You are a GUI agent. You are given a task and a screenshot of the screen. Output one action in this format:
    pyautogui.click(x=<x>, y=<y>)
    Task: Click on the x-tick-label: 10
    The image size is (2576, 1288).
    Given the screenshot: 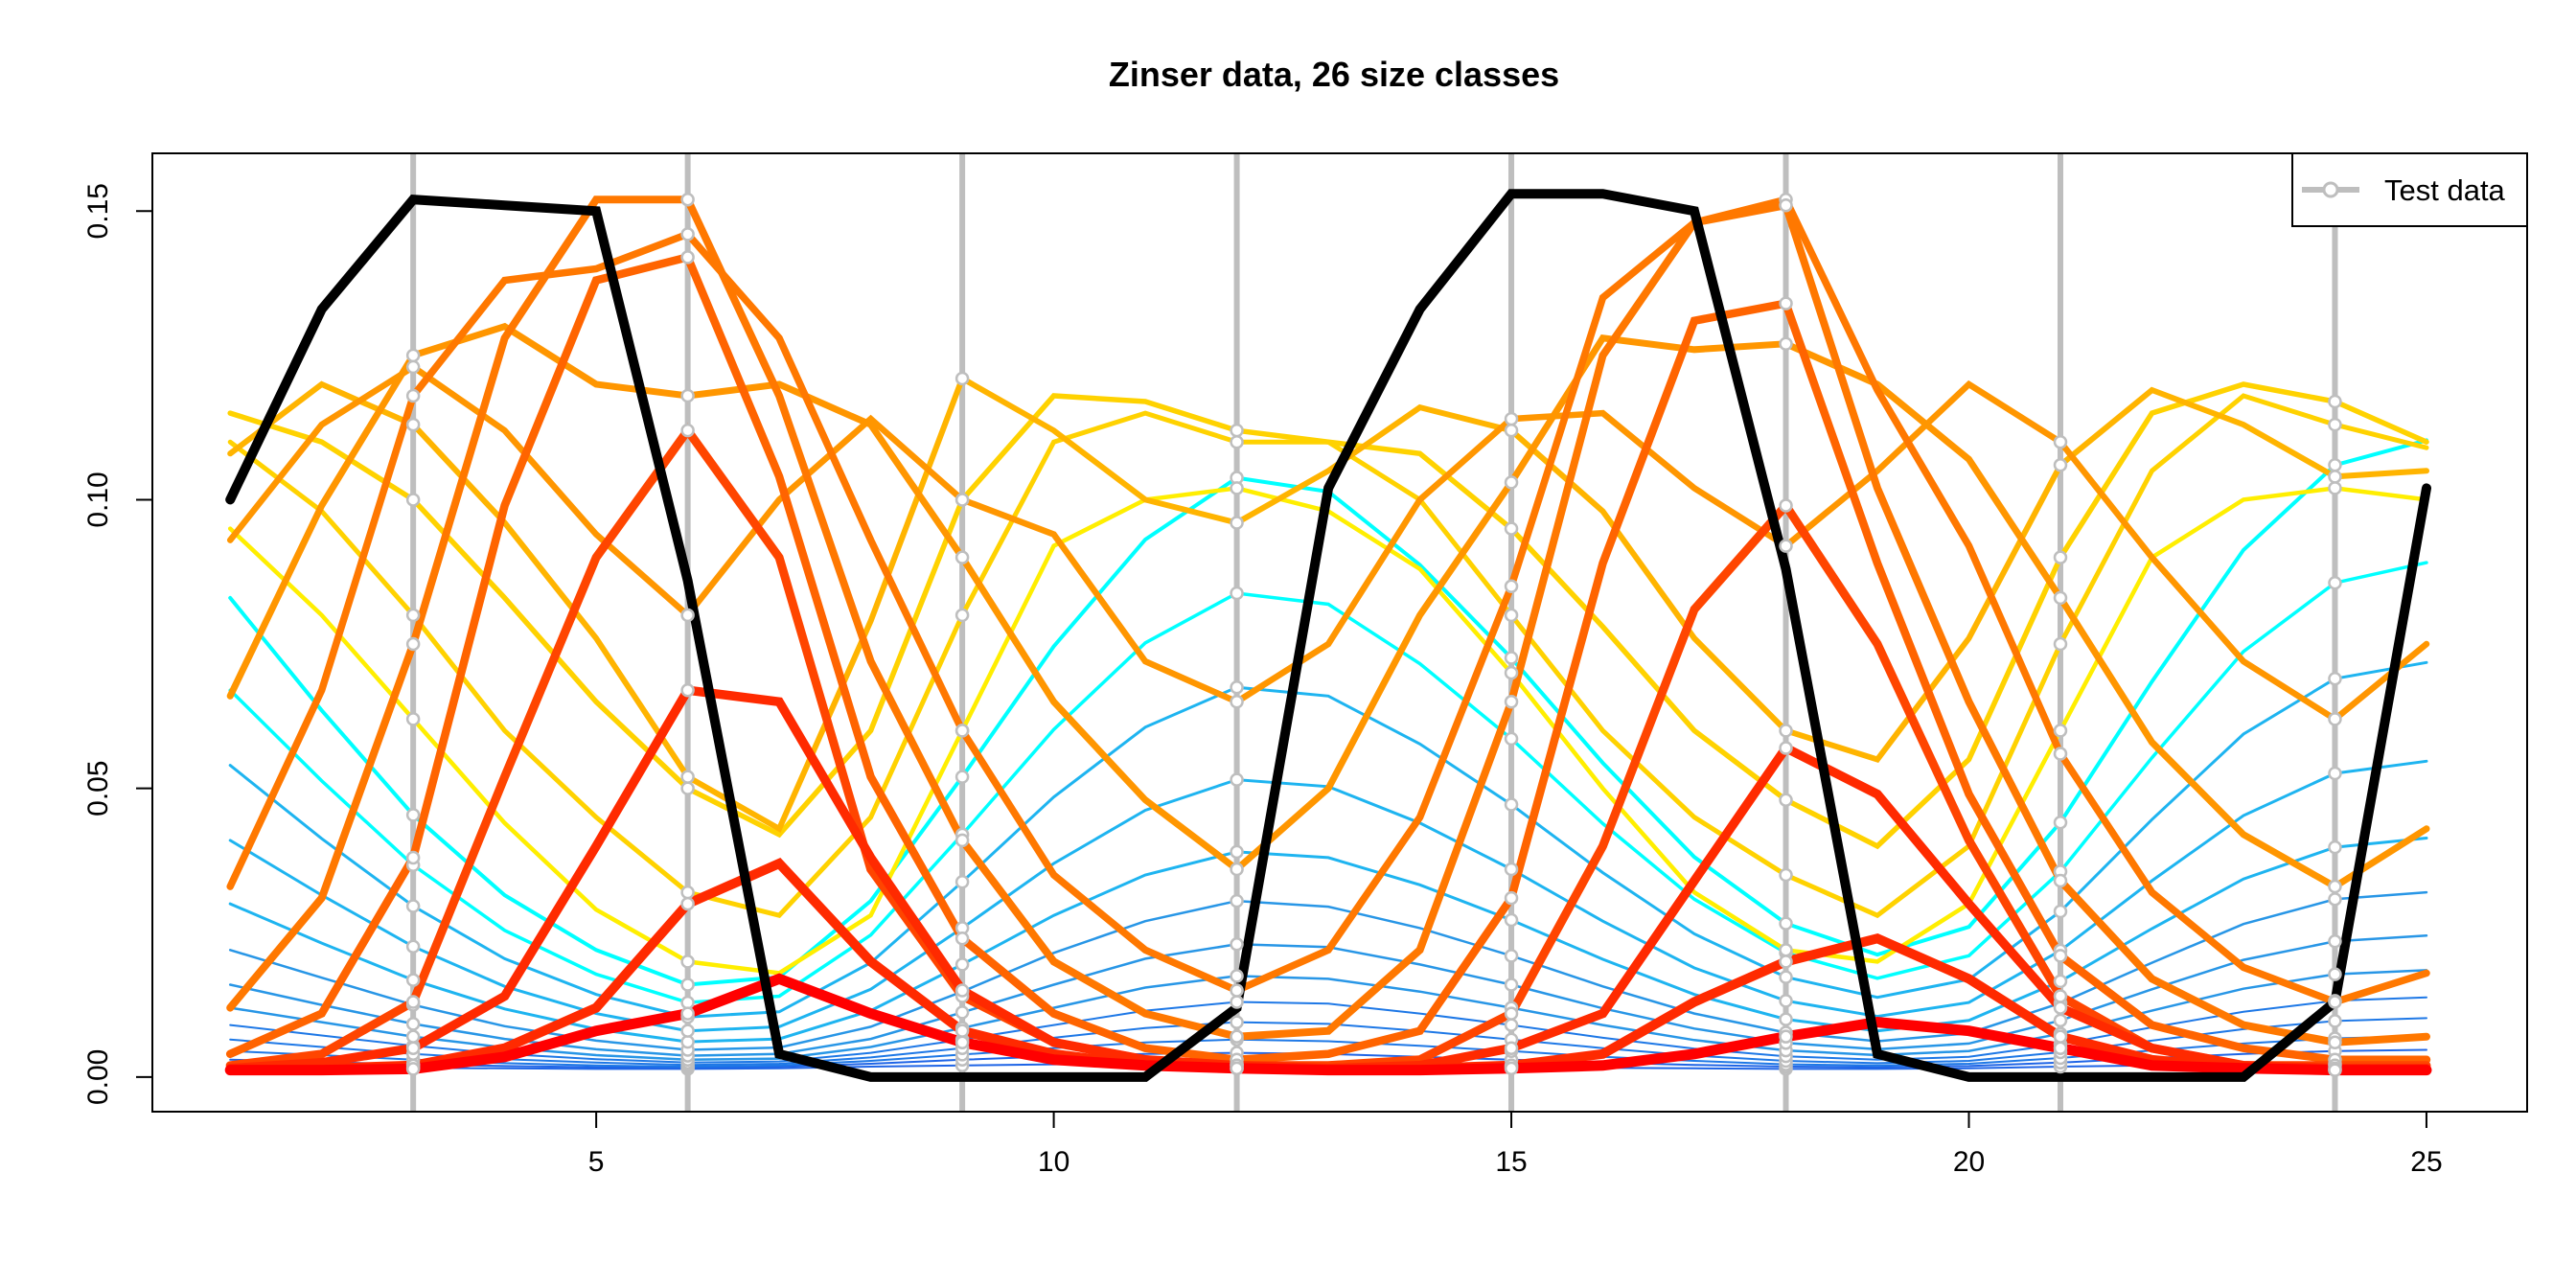 What is the action you would take?
    pyautogui.click(x=1054, y=1162)
    